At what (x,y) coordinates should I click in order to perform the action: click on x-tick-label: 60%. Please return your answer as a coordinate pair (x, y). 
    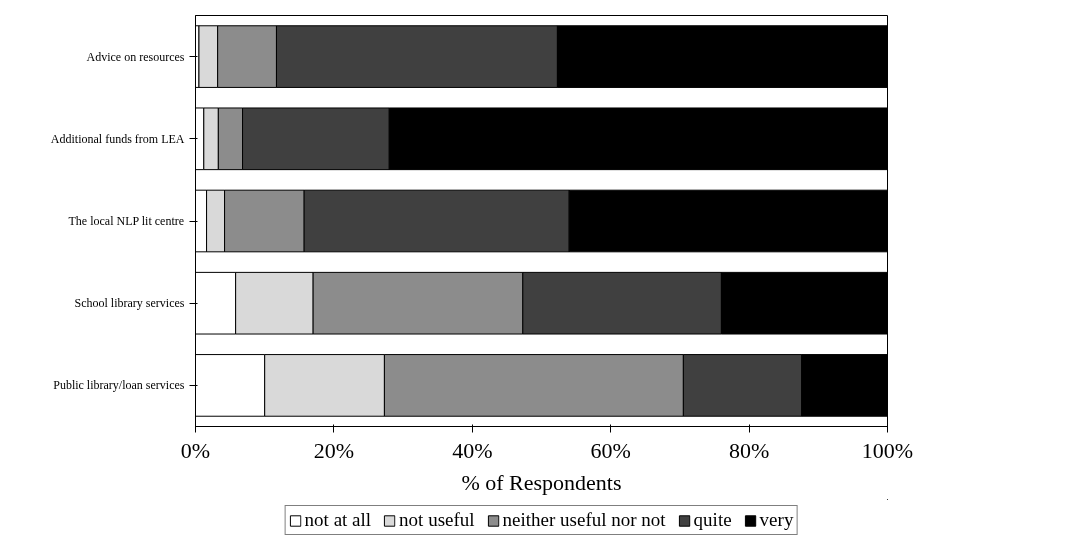
    Looking at the image, I should click on (610, 450).